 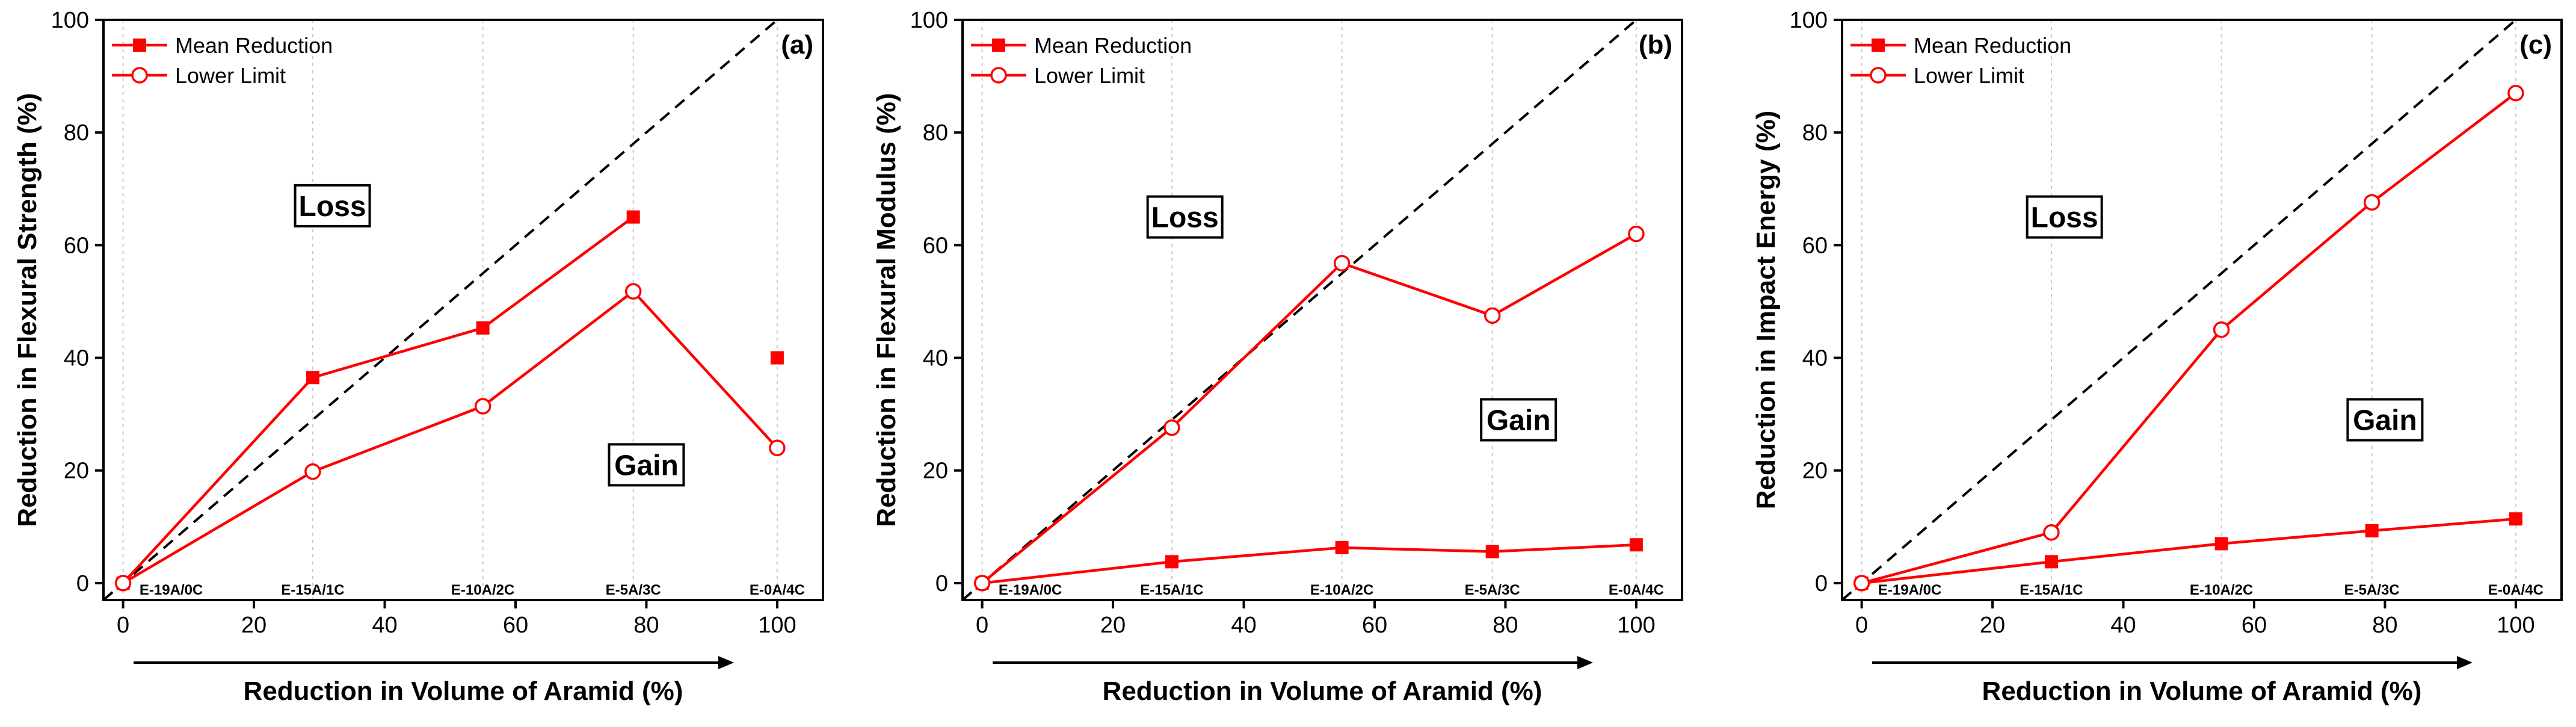 I want to click on y-tick-label: 100, so click(x=1809, y=20).